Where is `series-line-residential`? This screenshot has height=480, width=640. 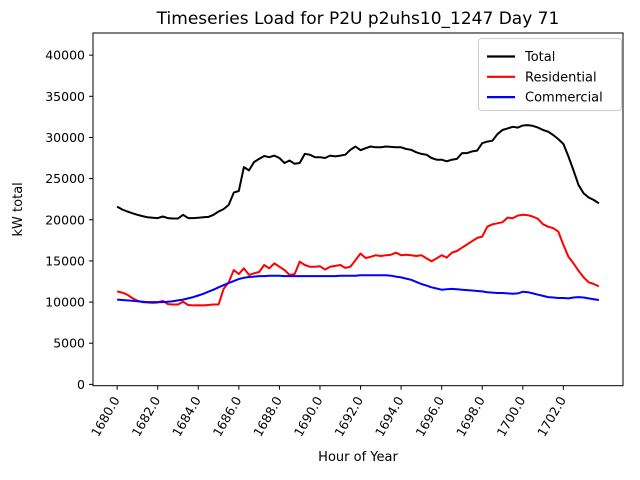 series-line-residential is located at coordinates (358, 260).